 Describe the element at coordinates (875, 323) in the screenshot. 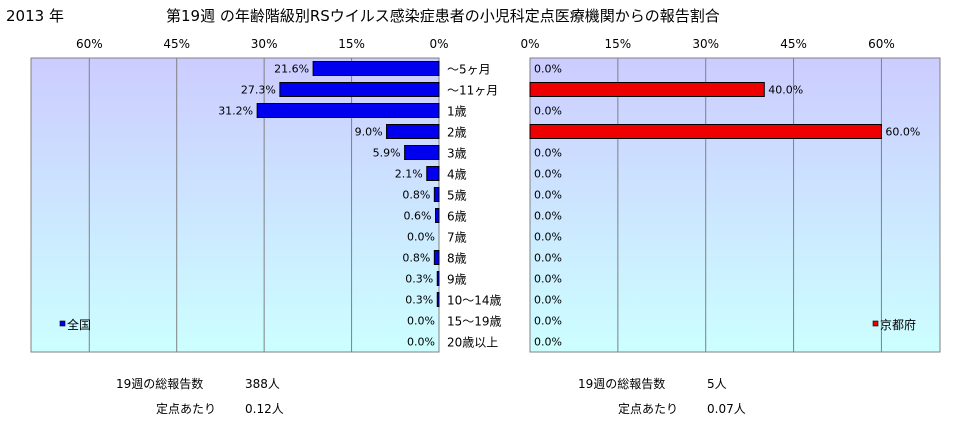

I see `kyoto-legend-swatch` at that location.